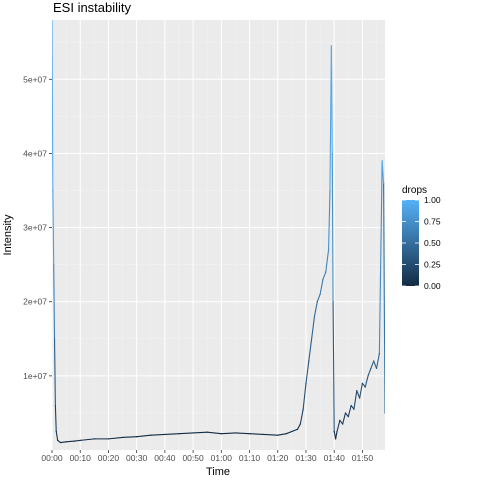  Describe the element at coordinates (335, 458) in the screenshot. I see `x-tick-label: 01:40` at that location.